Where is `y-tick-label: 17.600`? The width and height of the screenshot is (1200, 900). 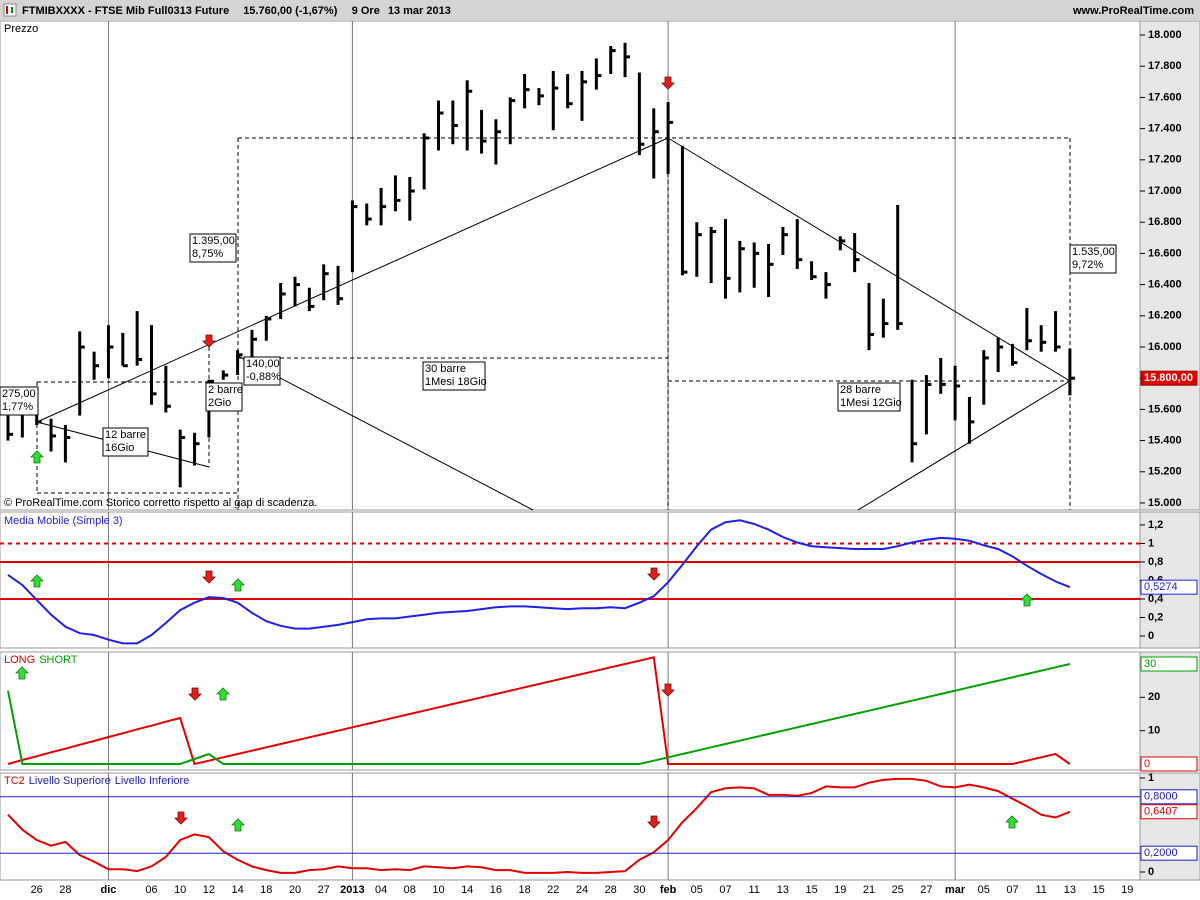
y-tick-label: 17.600 is located at coordinates (1165, 97).